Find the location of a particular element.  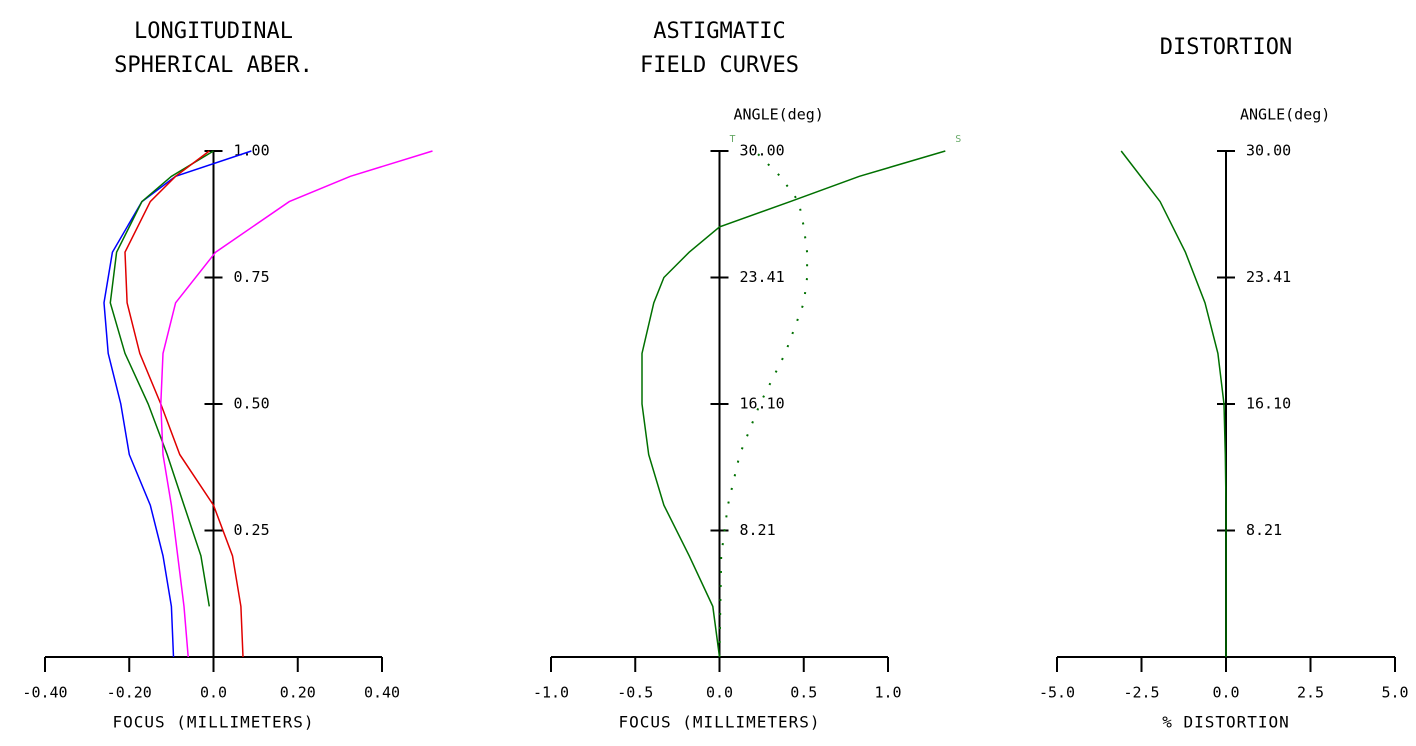

series-name: T is located at coordinates (733, 139).